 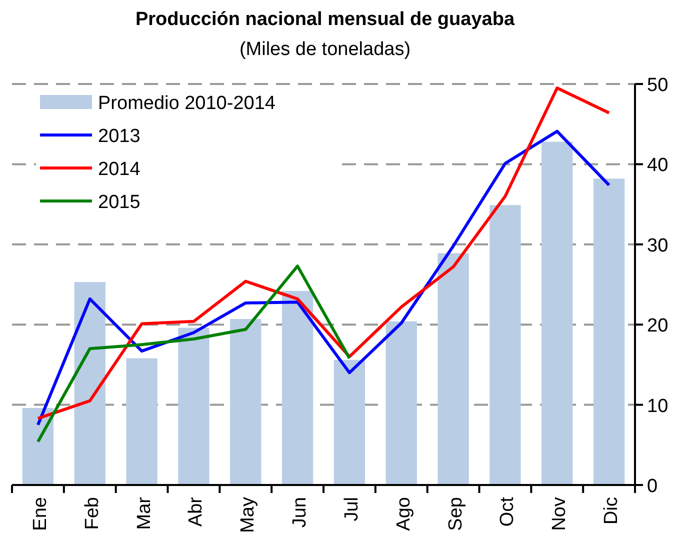 What do you see at coordinates (119, 202) in the screenshot?
I see `legend-label: 2015` at bounding box center [119, 202].